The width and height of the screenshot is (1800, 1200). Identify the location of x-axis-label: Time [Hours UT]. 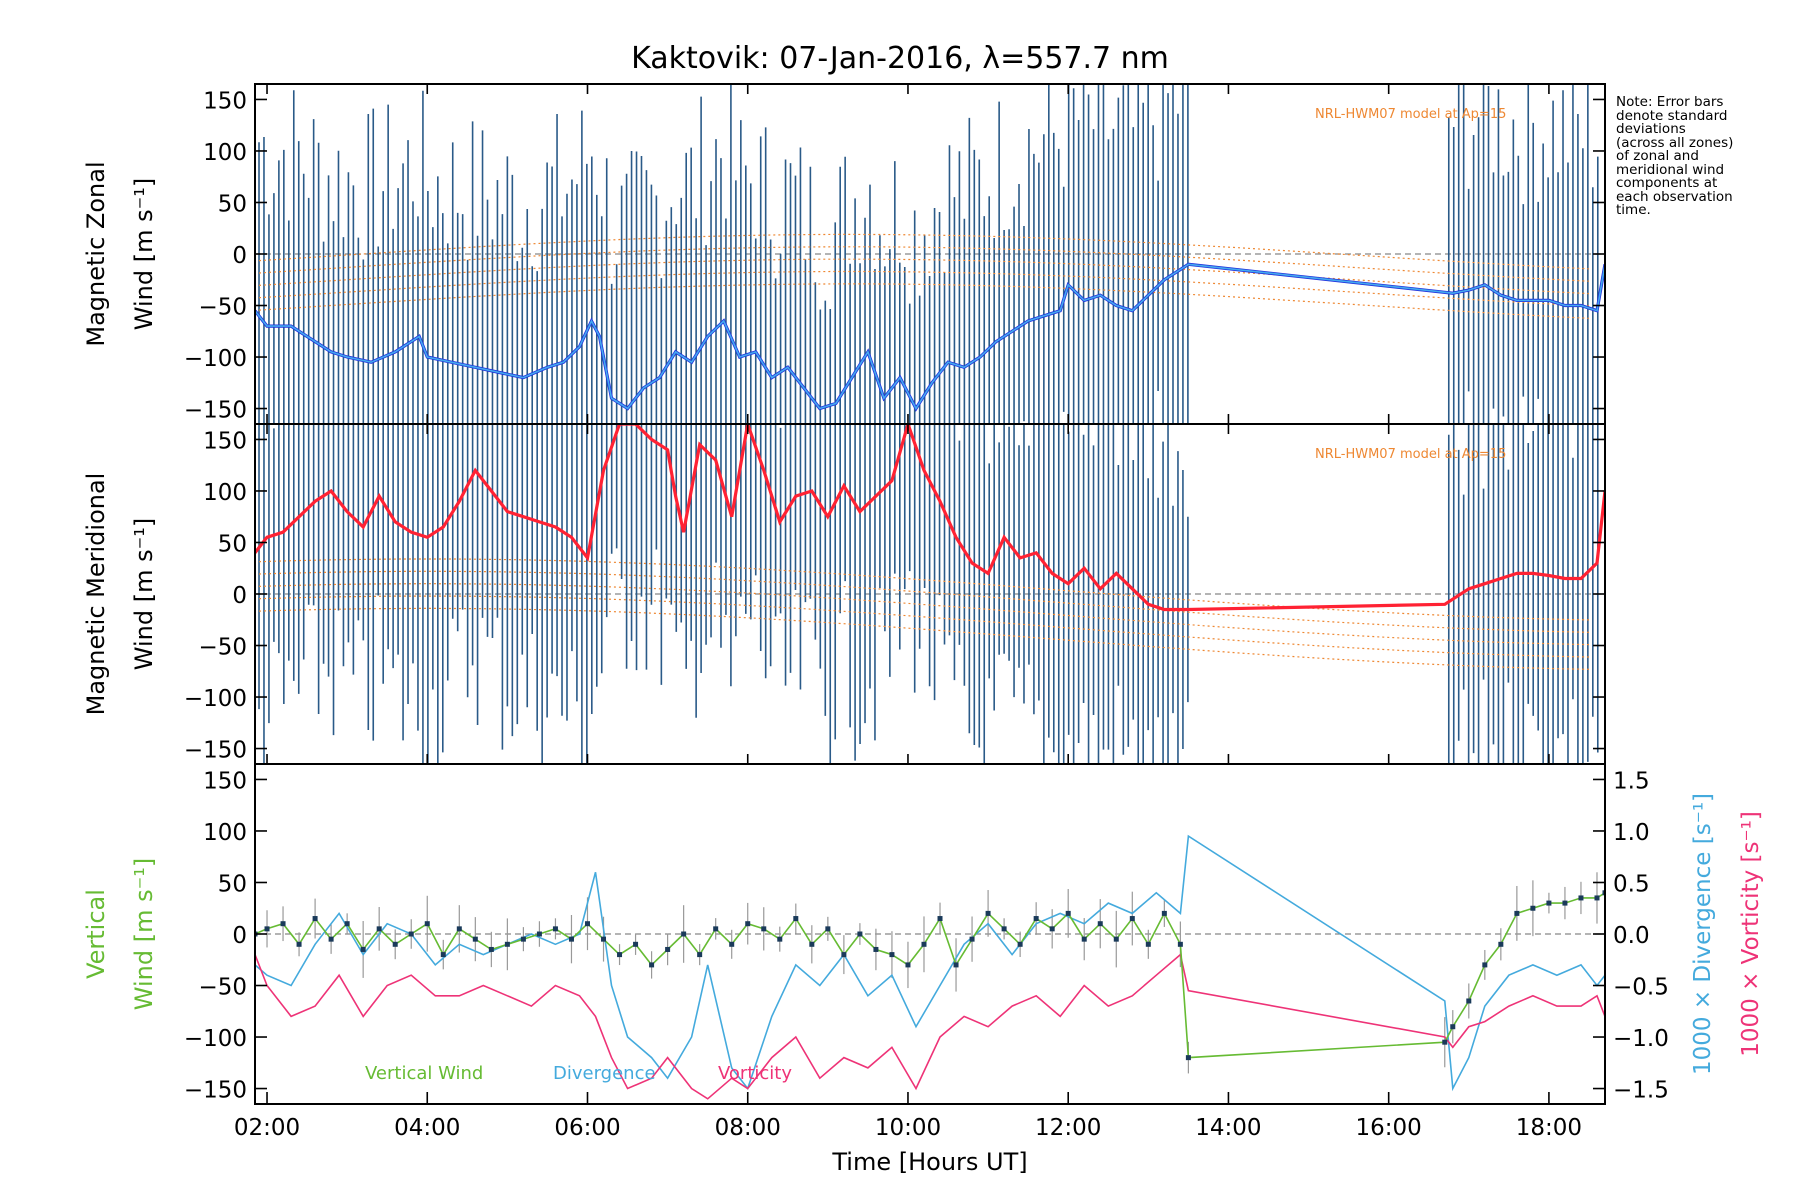
(929, 1162).